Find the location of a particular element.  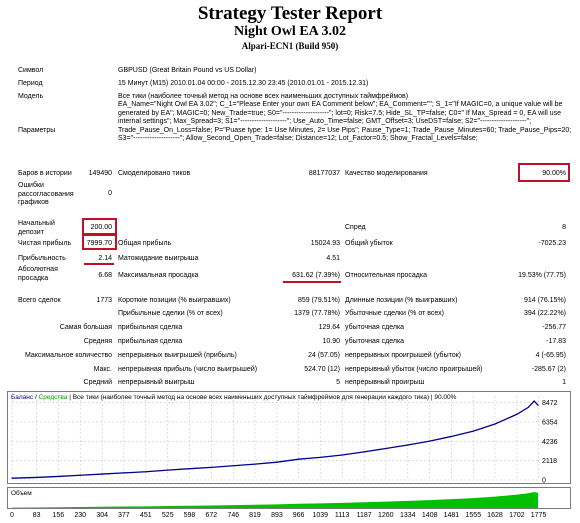

x-tick-label: 525 is located at coordinates (167, 515).